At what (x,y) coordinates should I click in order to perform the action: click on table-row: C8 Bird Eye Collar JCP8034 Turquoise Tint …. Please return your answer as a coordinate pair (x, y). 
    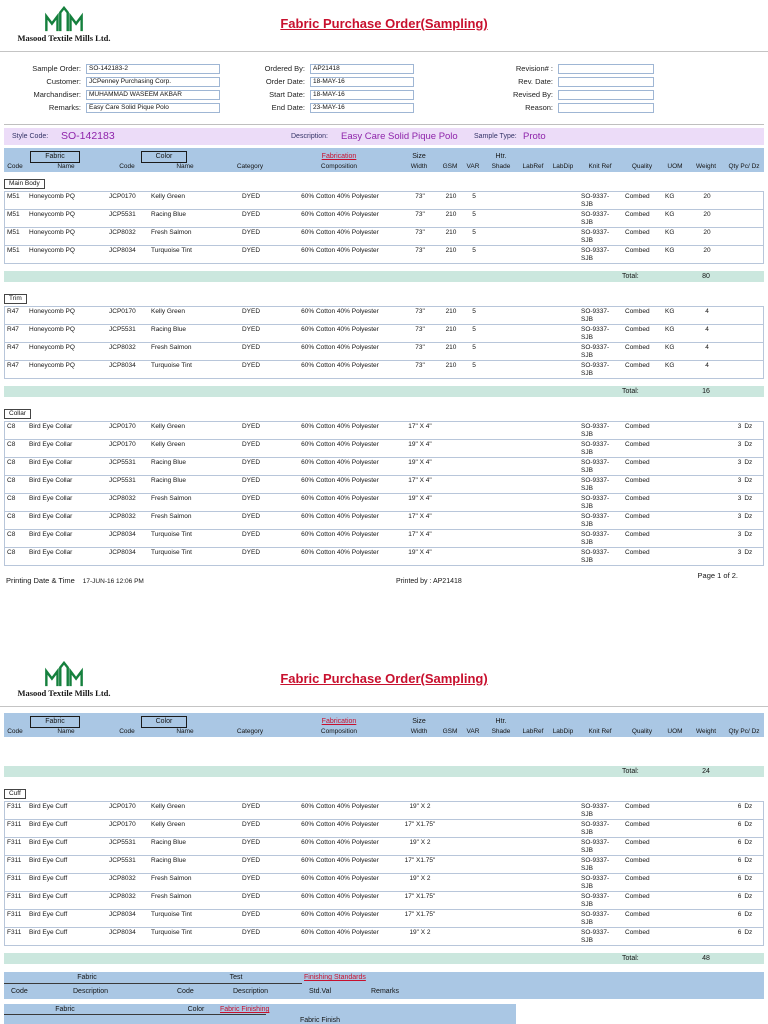
    Looking at the image, I should click on (384, 556).